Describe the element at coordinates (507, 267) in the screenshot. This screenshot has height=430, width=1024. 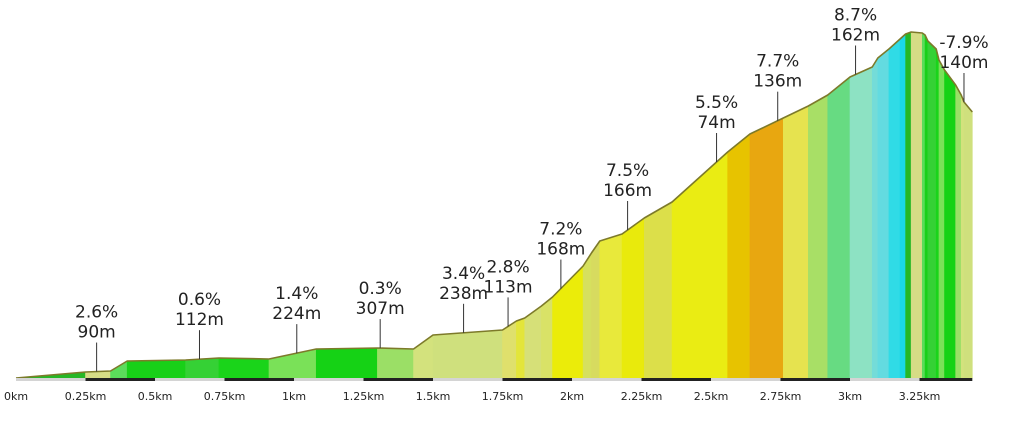
I see `segment-grade-6: 2.8%` at that location.